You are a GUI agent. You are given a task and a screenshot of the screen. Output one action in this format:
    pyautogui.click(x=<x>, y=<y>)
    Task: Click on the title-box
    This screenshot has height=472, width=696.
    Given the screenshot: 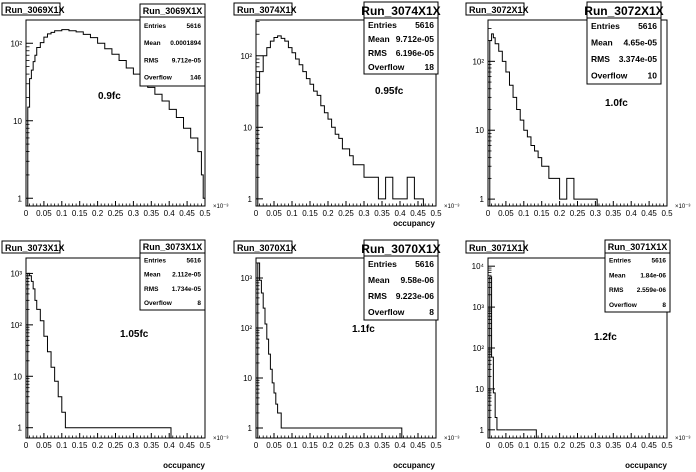 What is the action you would take?
    pyautogui.click(x=31, y=9)
    